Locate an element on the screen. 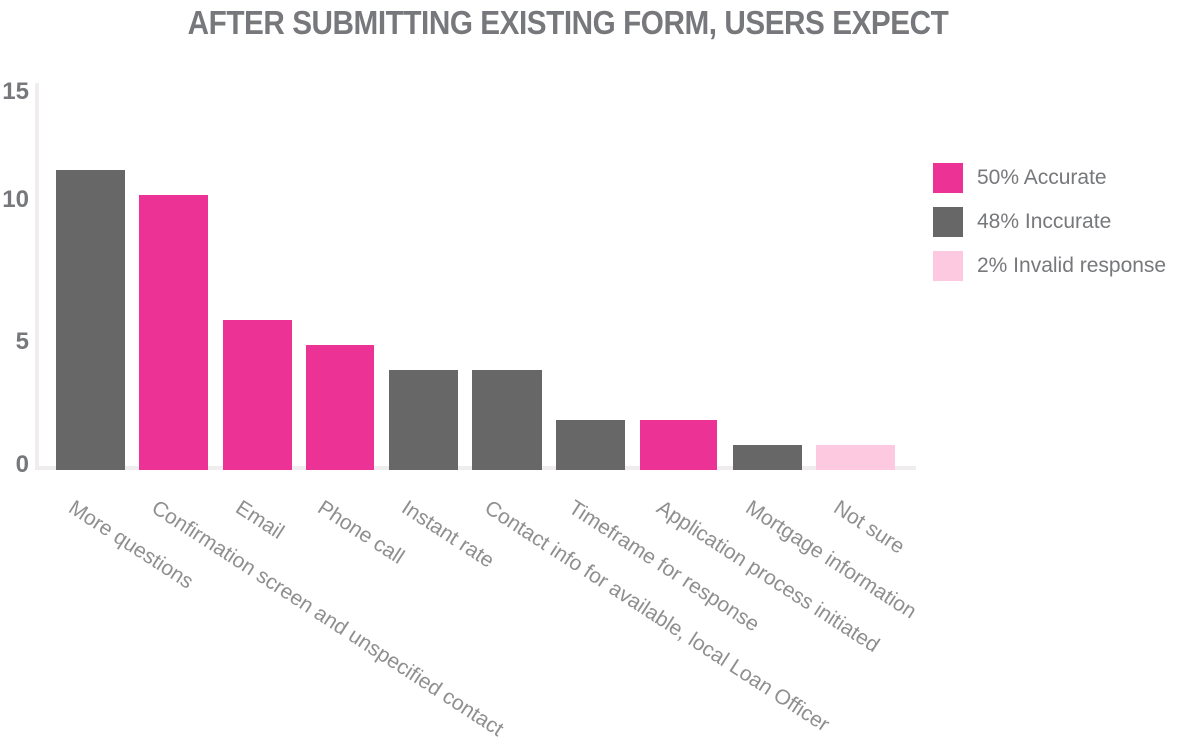 The width and height of the screenshot is (1177, 742). legend-label: 2% Invalid response is located at coordinates (1072, 265).